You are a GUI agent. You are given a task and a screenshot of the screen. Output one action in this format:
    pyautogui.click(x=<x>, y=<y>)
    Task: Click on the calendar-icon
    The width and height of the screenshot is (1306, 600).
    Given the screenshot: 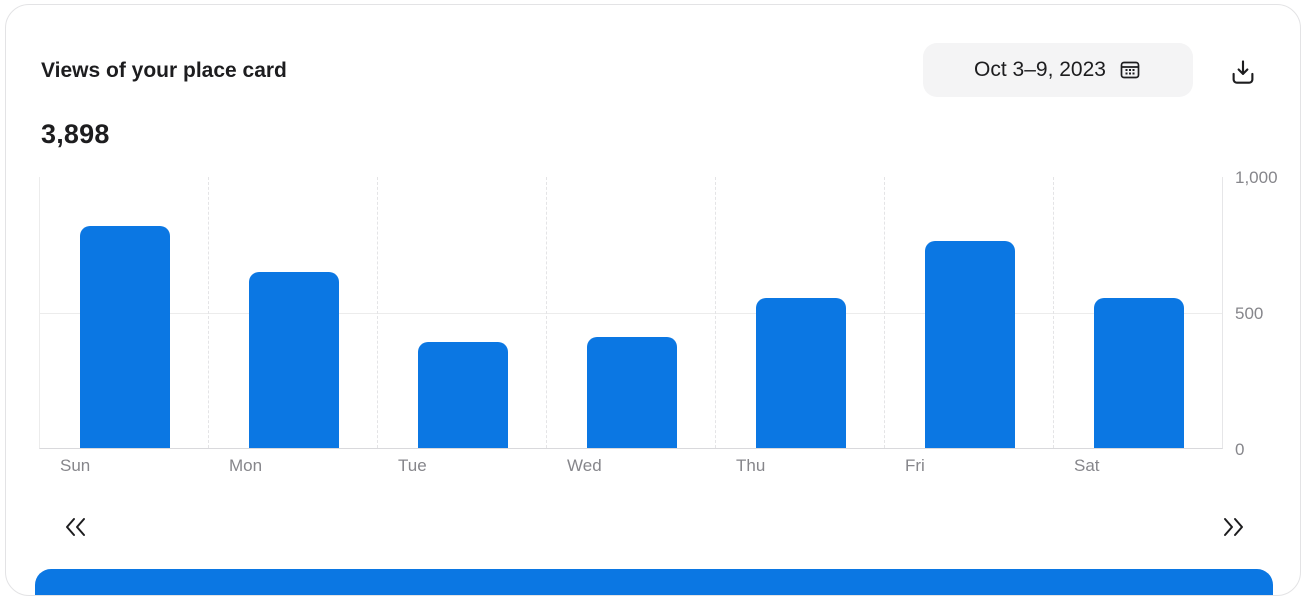 What is the action you would take?
    pyautogui.click(x=1130, y=70)
    